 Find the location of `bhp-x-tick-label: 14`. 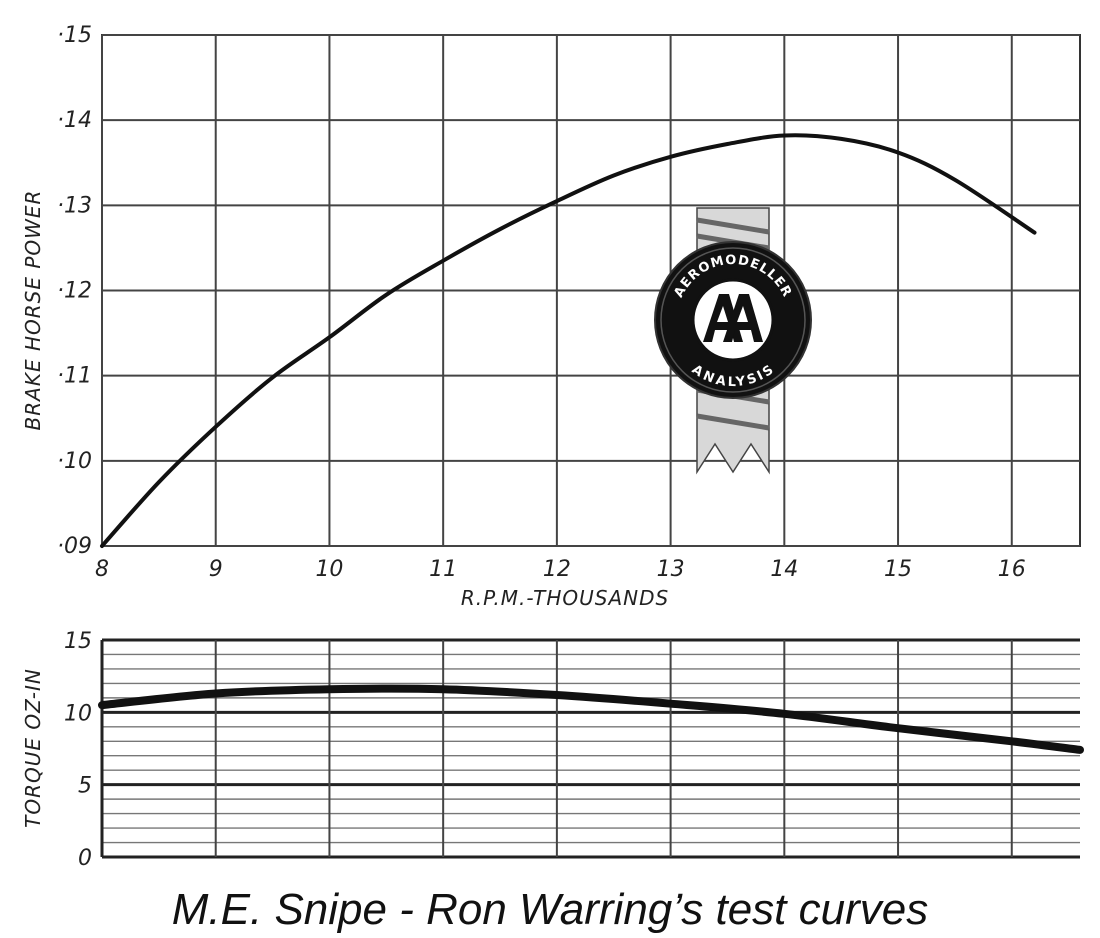

bhp-x-tick-label: 14 is located at coordinates (784, 569).